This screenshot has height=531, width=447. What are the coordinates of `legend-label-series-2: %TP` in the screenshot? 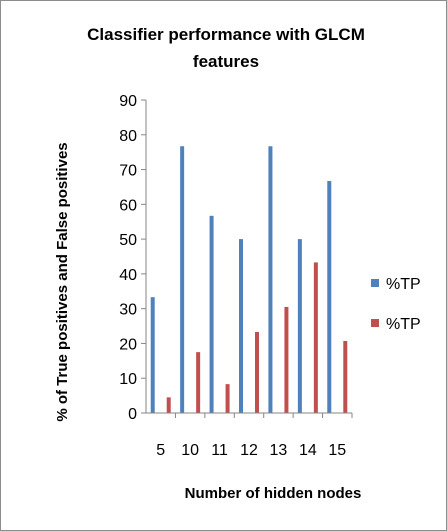 It's located at (403, 324).